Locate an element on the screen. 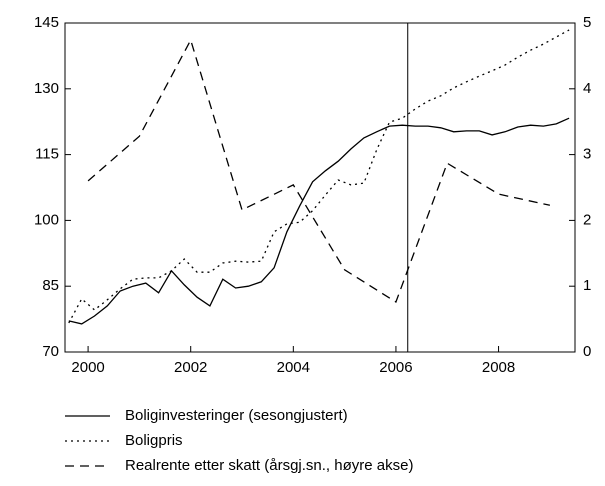 This screenshot has height=486, width=605. x-tick-label: 2002 is located at coordinates (190, 367).